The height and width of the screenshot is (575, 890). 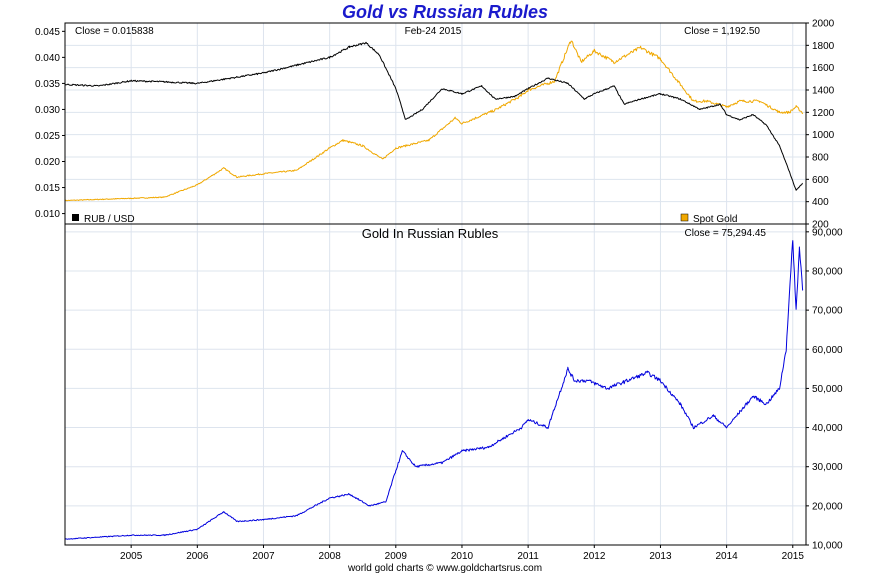 I want to click on right-tick-label: 1800, so click(x=823, y=46).